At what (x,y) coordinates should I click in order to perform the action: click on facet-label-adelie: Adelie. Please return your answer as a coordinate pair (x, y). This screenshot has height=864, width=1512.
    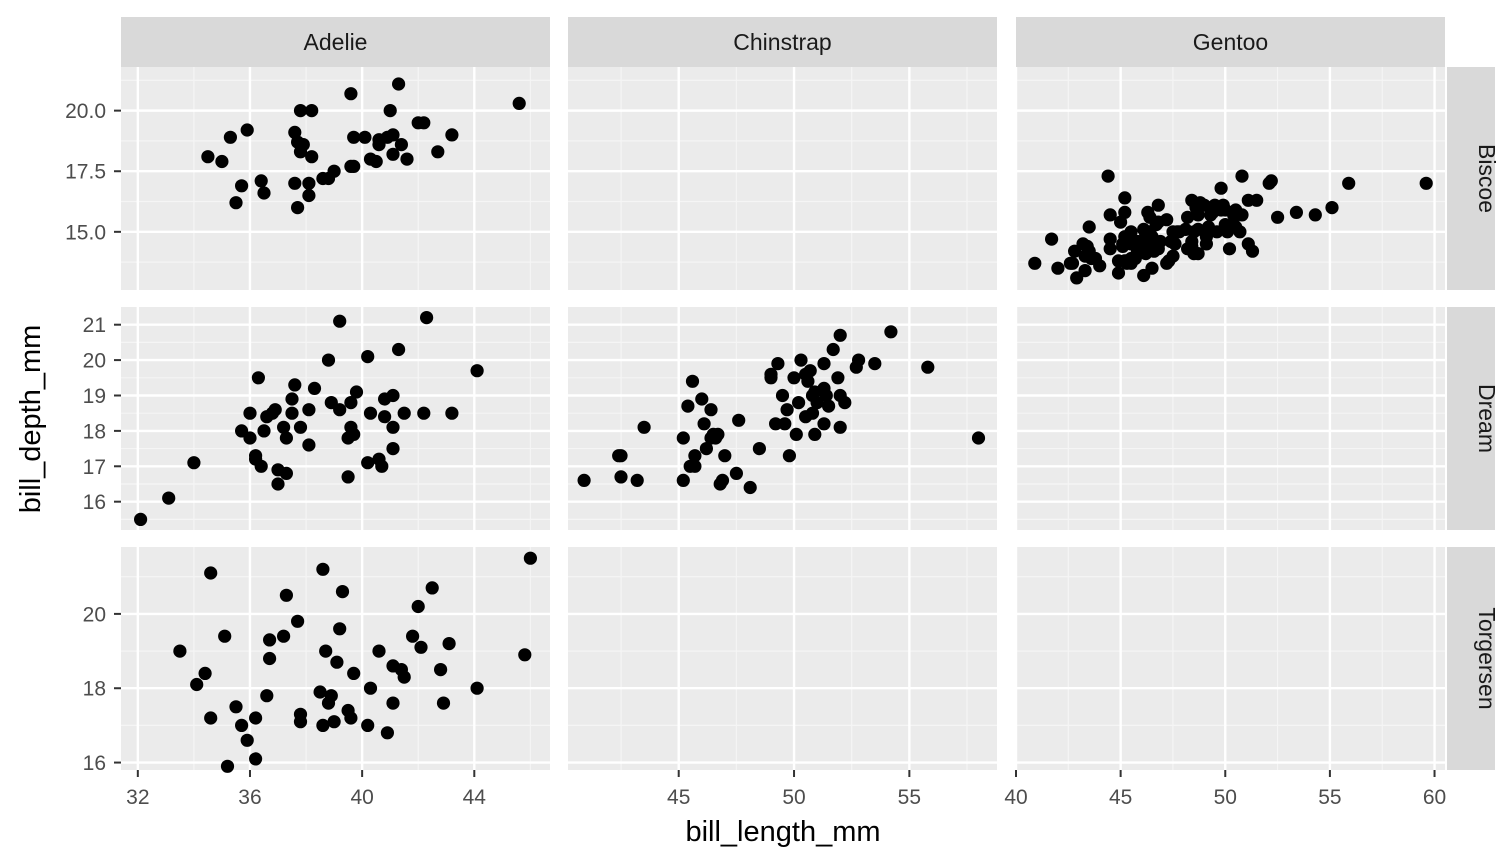
    Looking at the image, I should click on (336, 42).